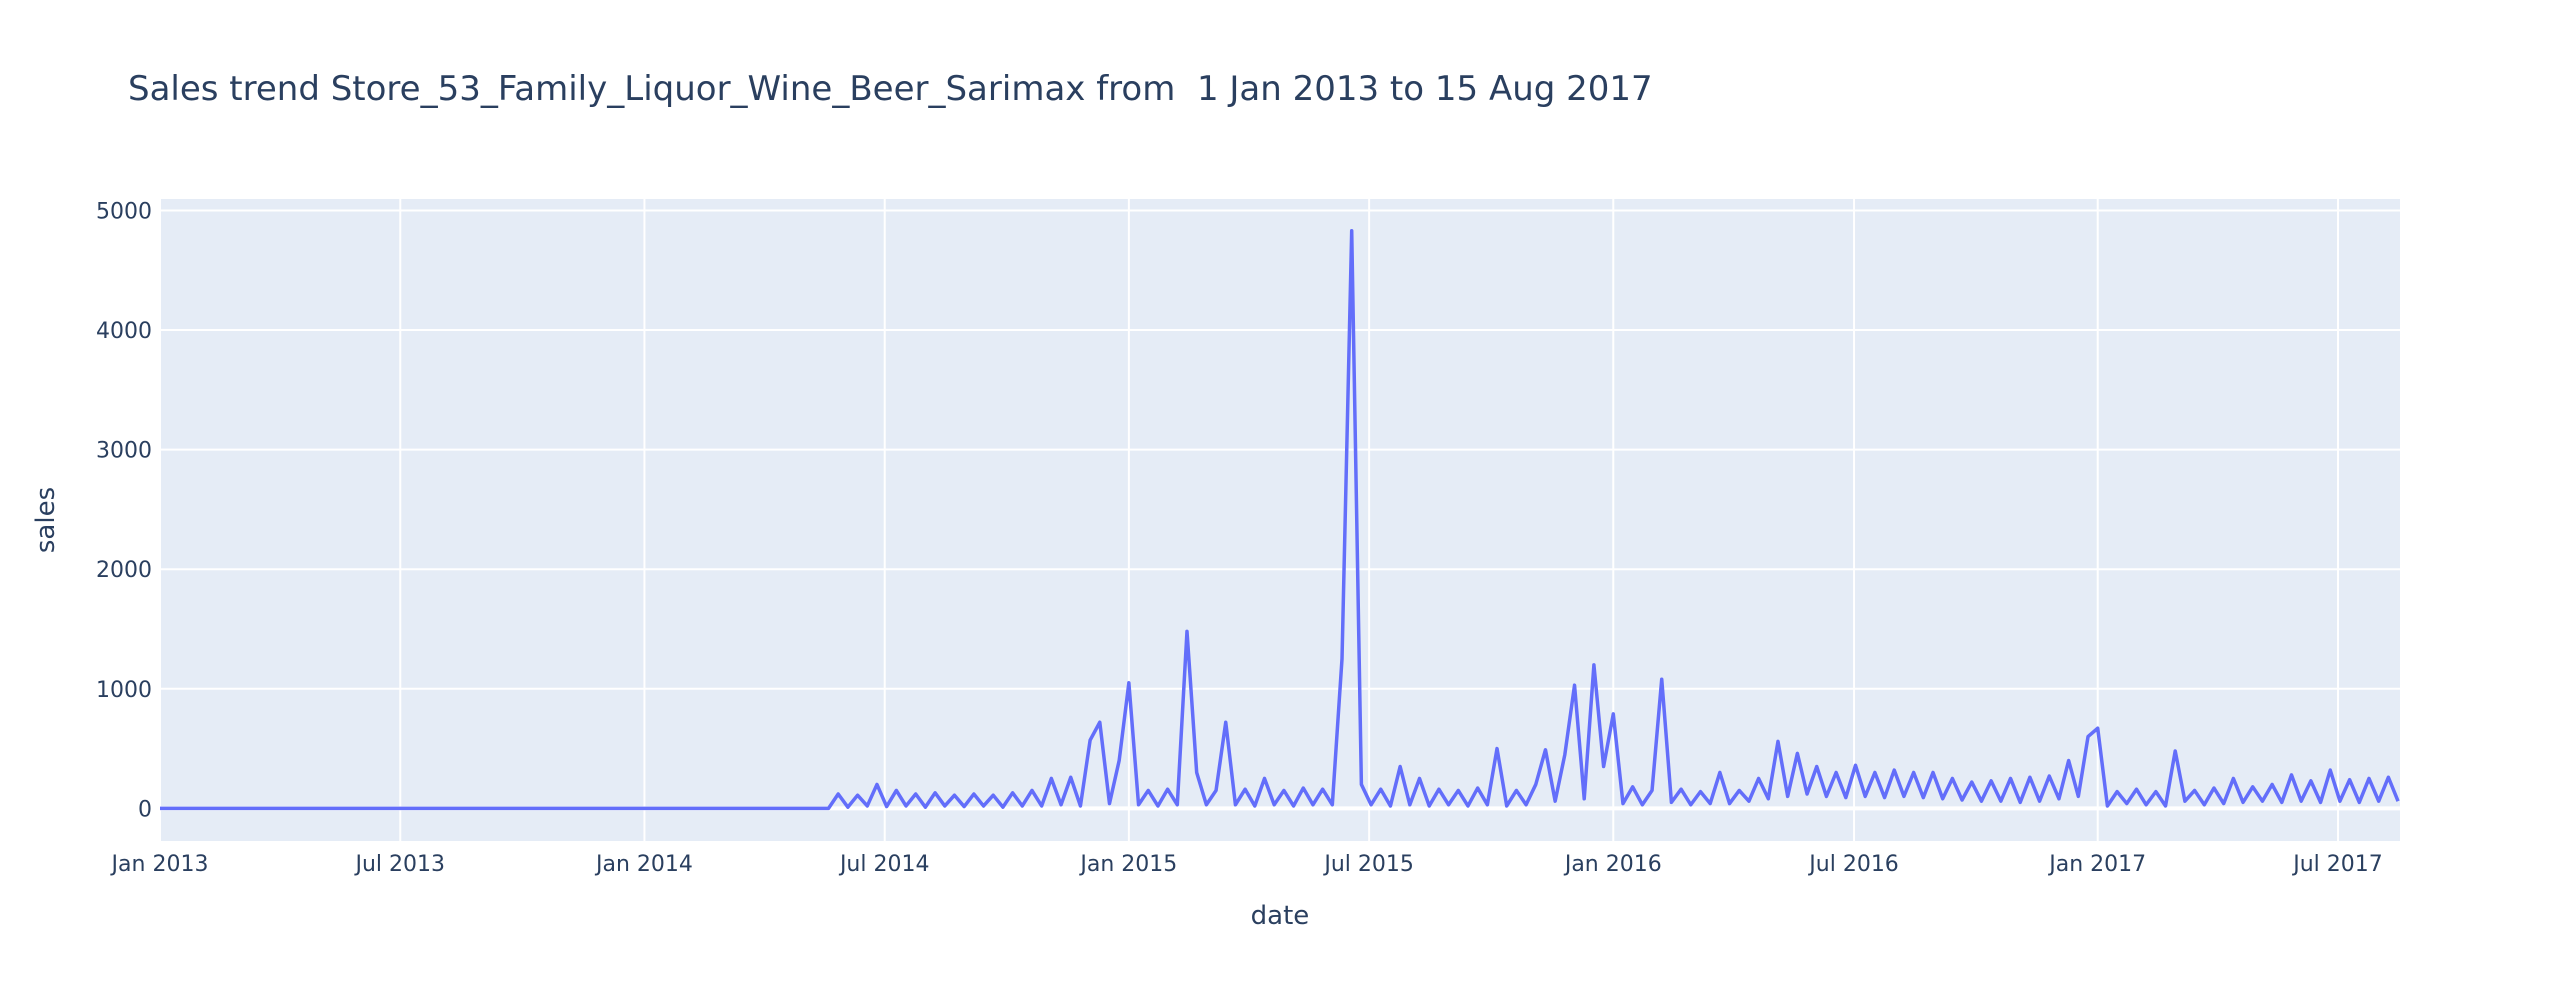  Describe the element at coordinates (643, 864) in the screenshot. I see `x-tick-label: Jan 2014` at that location.